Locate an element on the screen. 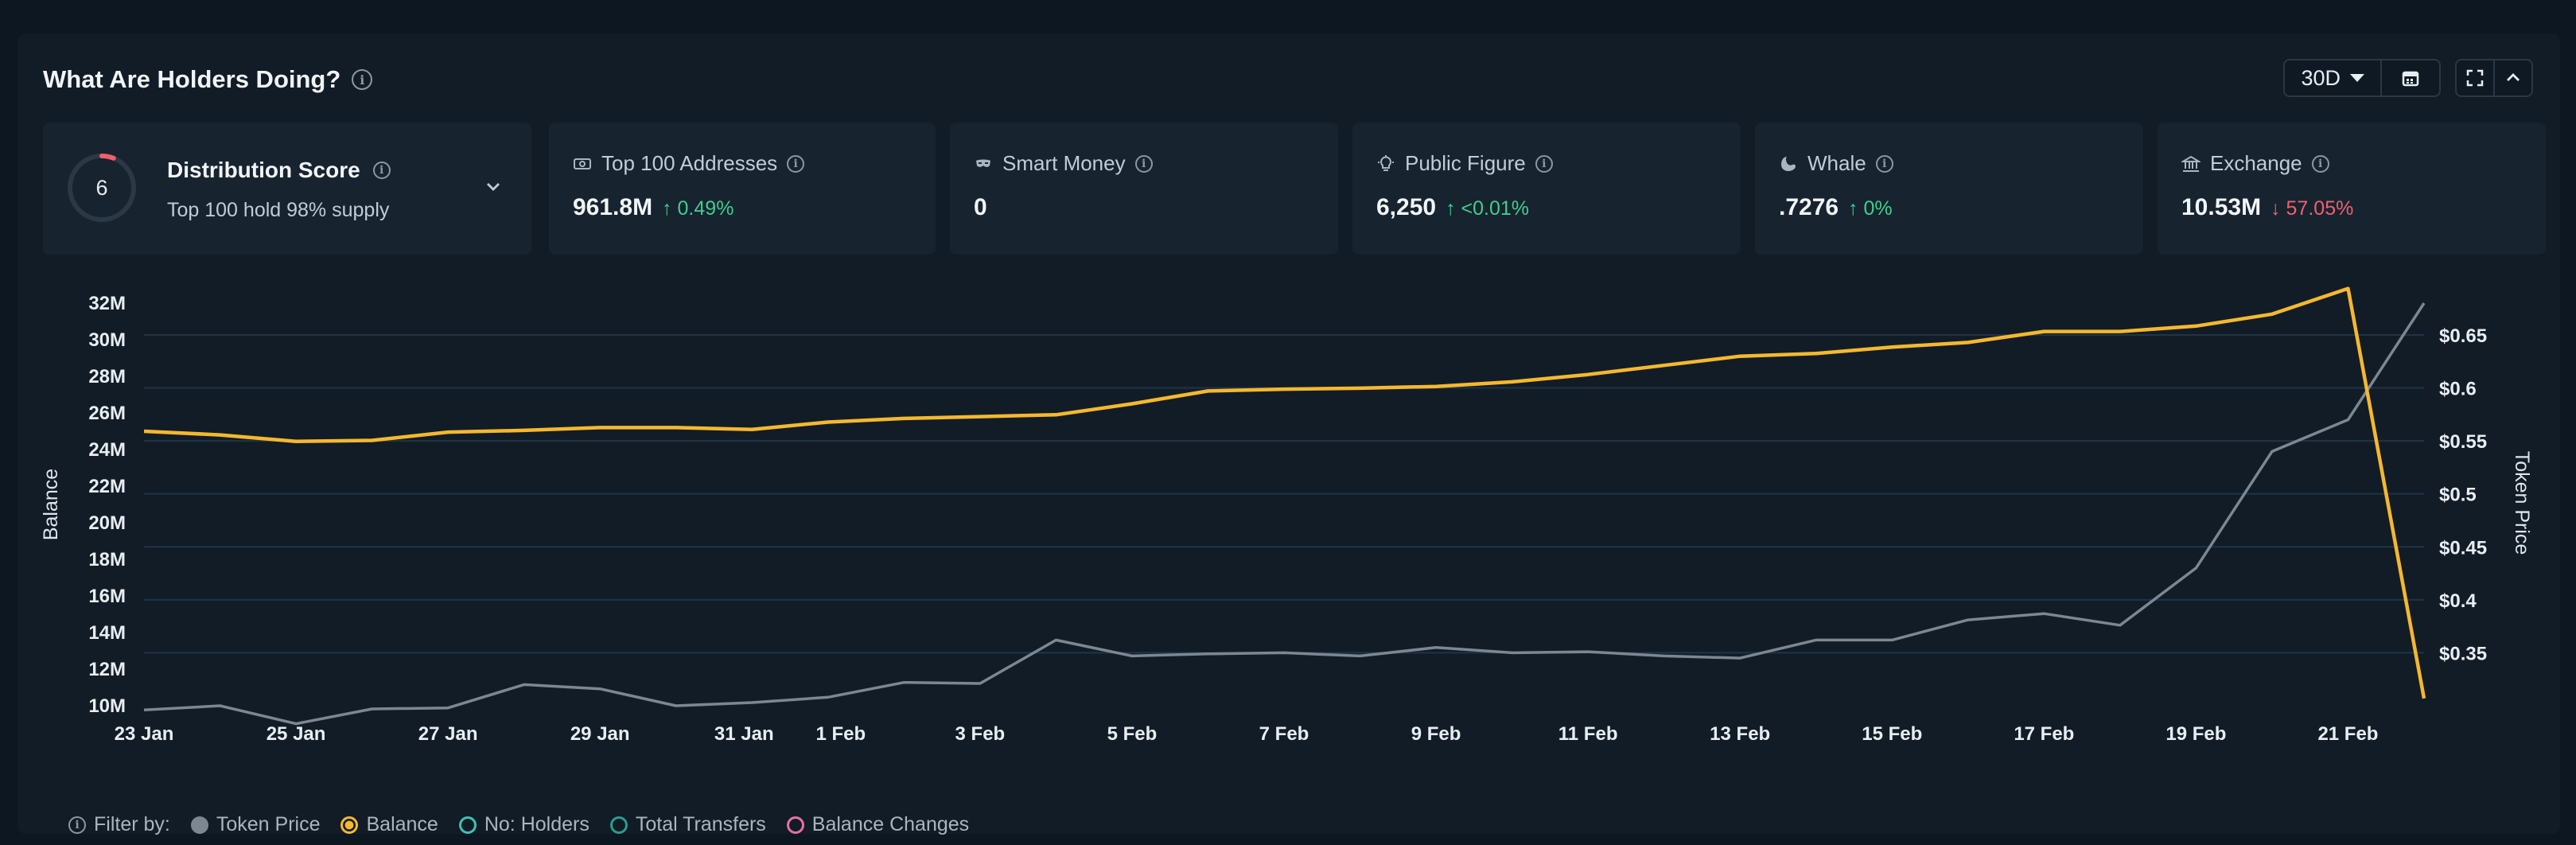 This screenshot has width=2576, height=845. legend-item-token-price: Token Price is located at coordinates (256, 824).